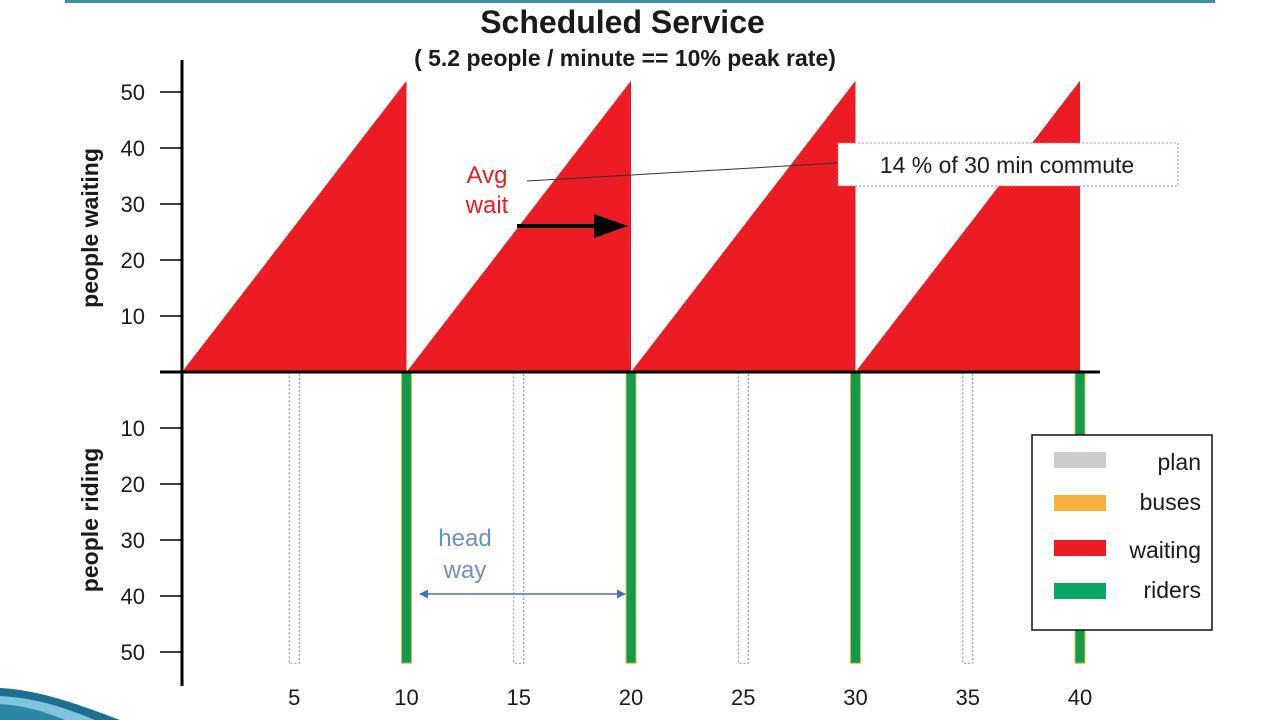  What do you see at coordinates (1080, 697) in the screenshot?
I see `x-tick-label-40: 40` at bounding box center [1080, 697].